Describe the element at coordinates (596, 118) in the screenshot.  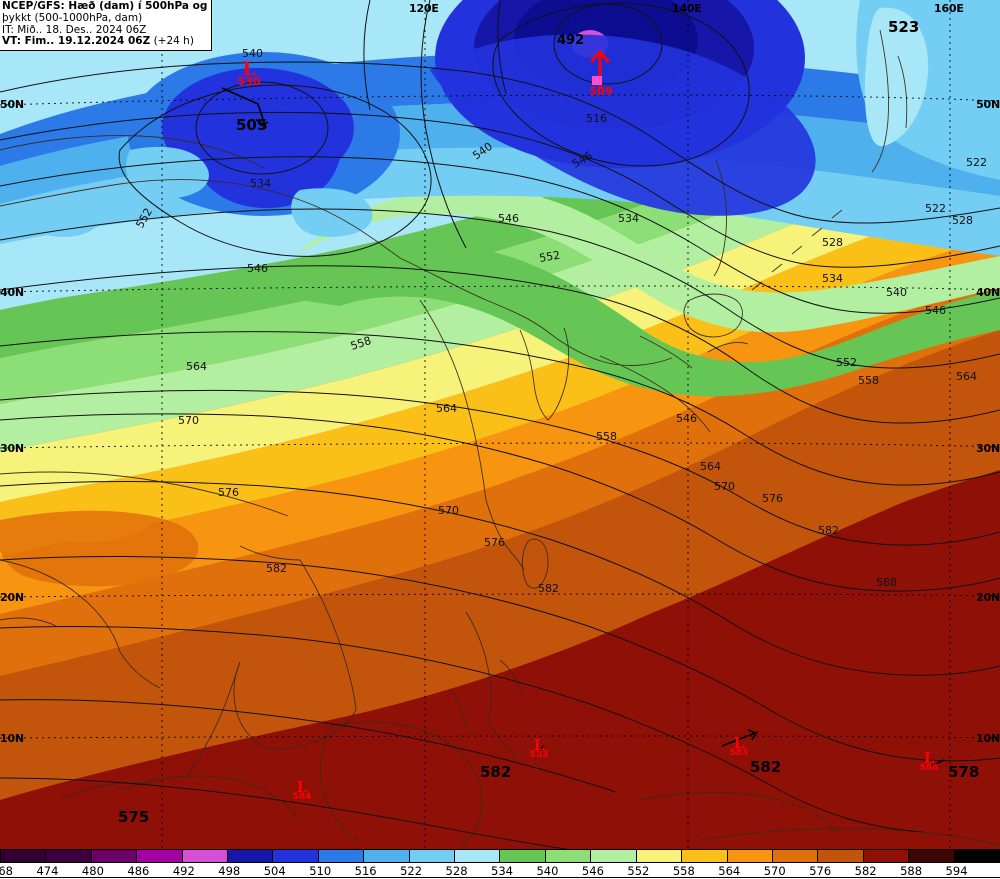
I see `contour-label-516: 516` at that location.